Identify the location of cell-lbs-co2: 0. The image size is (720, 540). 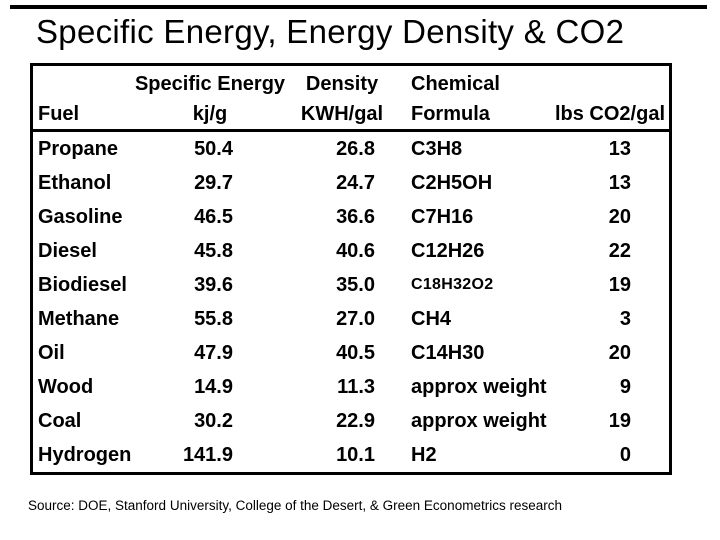
(625, 454).